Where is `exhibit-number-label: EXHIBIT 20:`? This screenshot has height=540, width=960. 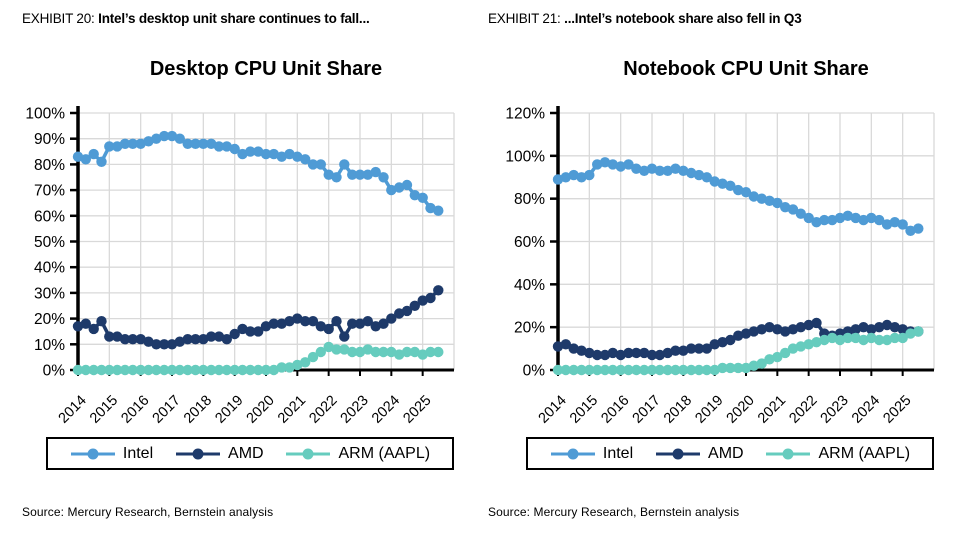
exhibit-number-label: EXHIBIT 20: is located at coordinates (58, 18).